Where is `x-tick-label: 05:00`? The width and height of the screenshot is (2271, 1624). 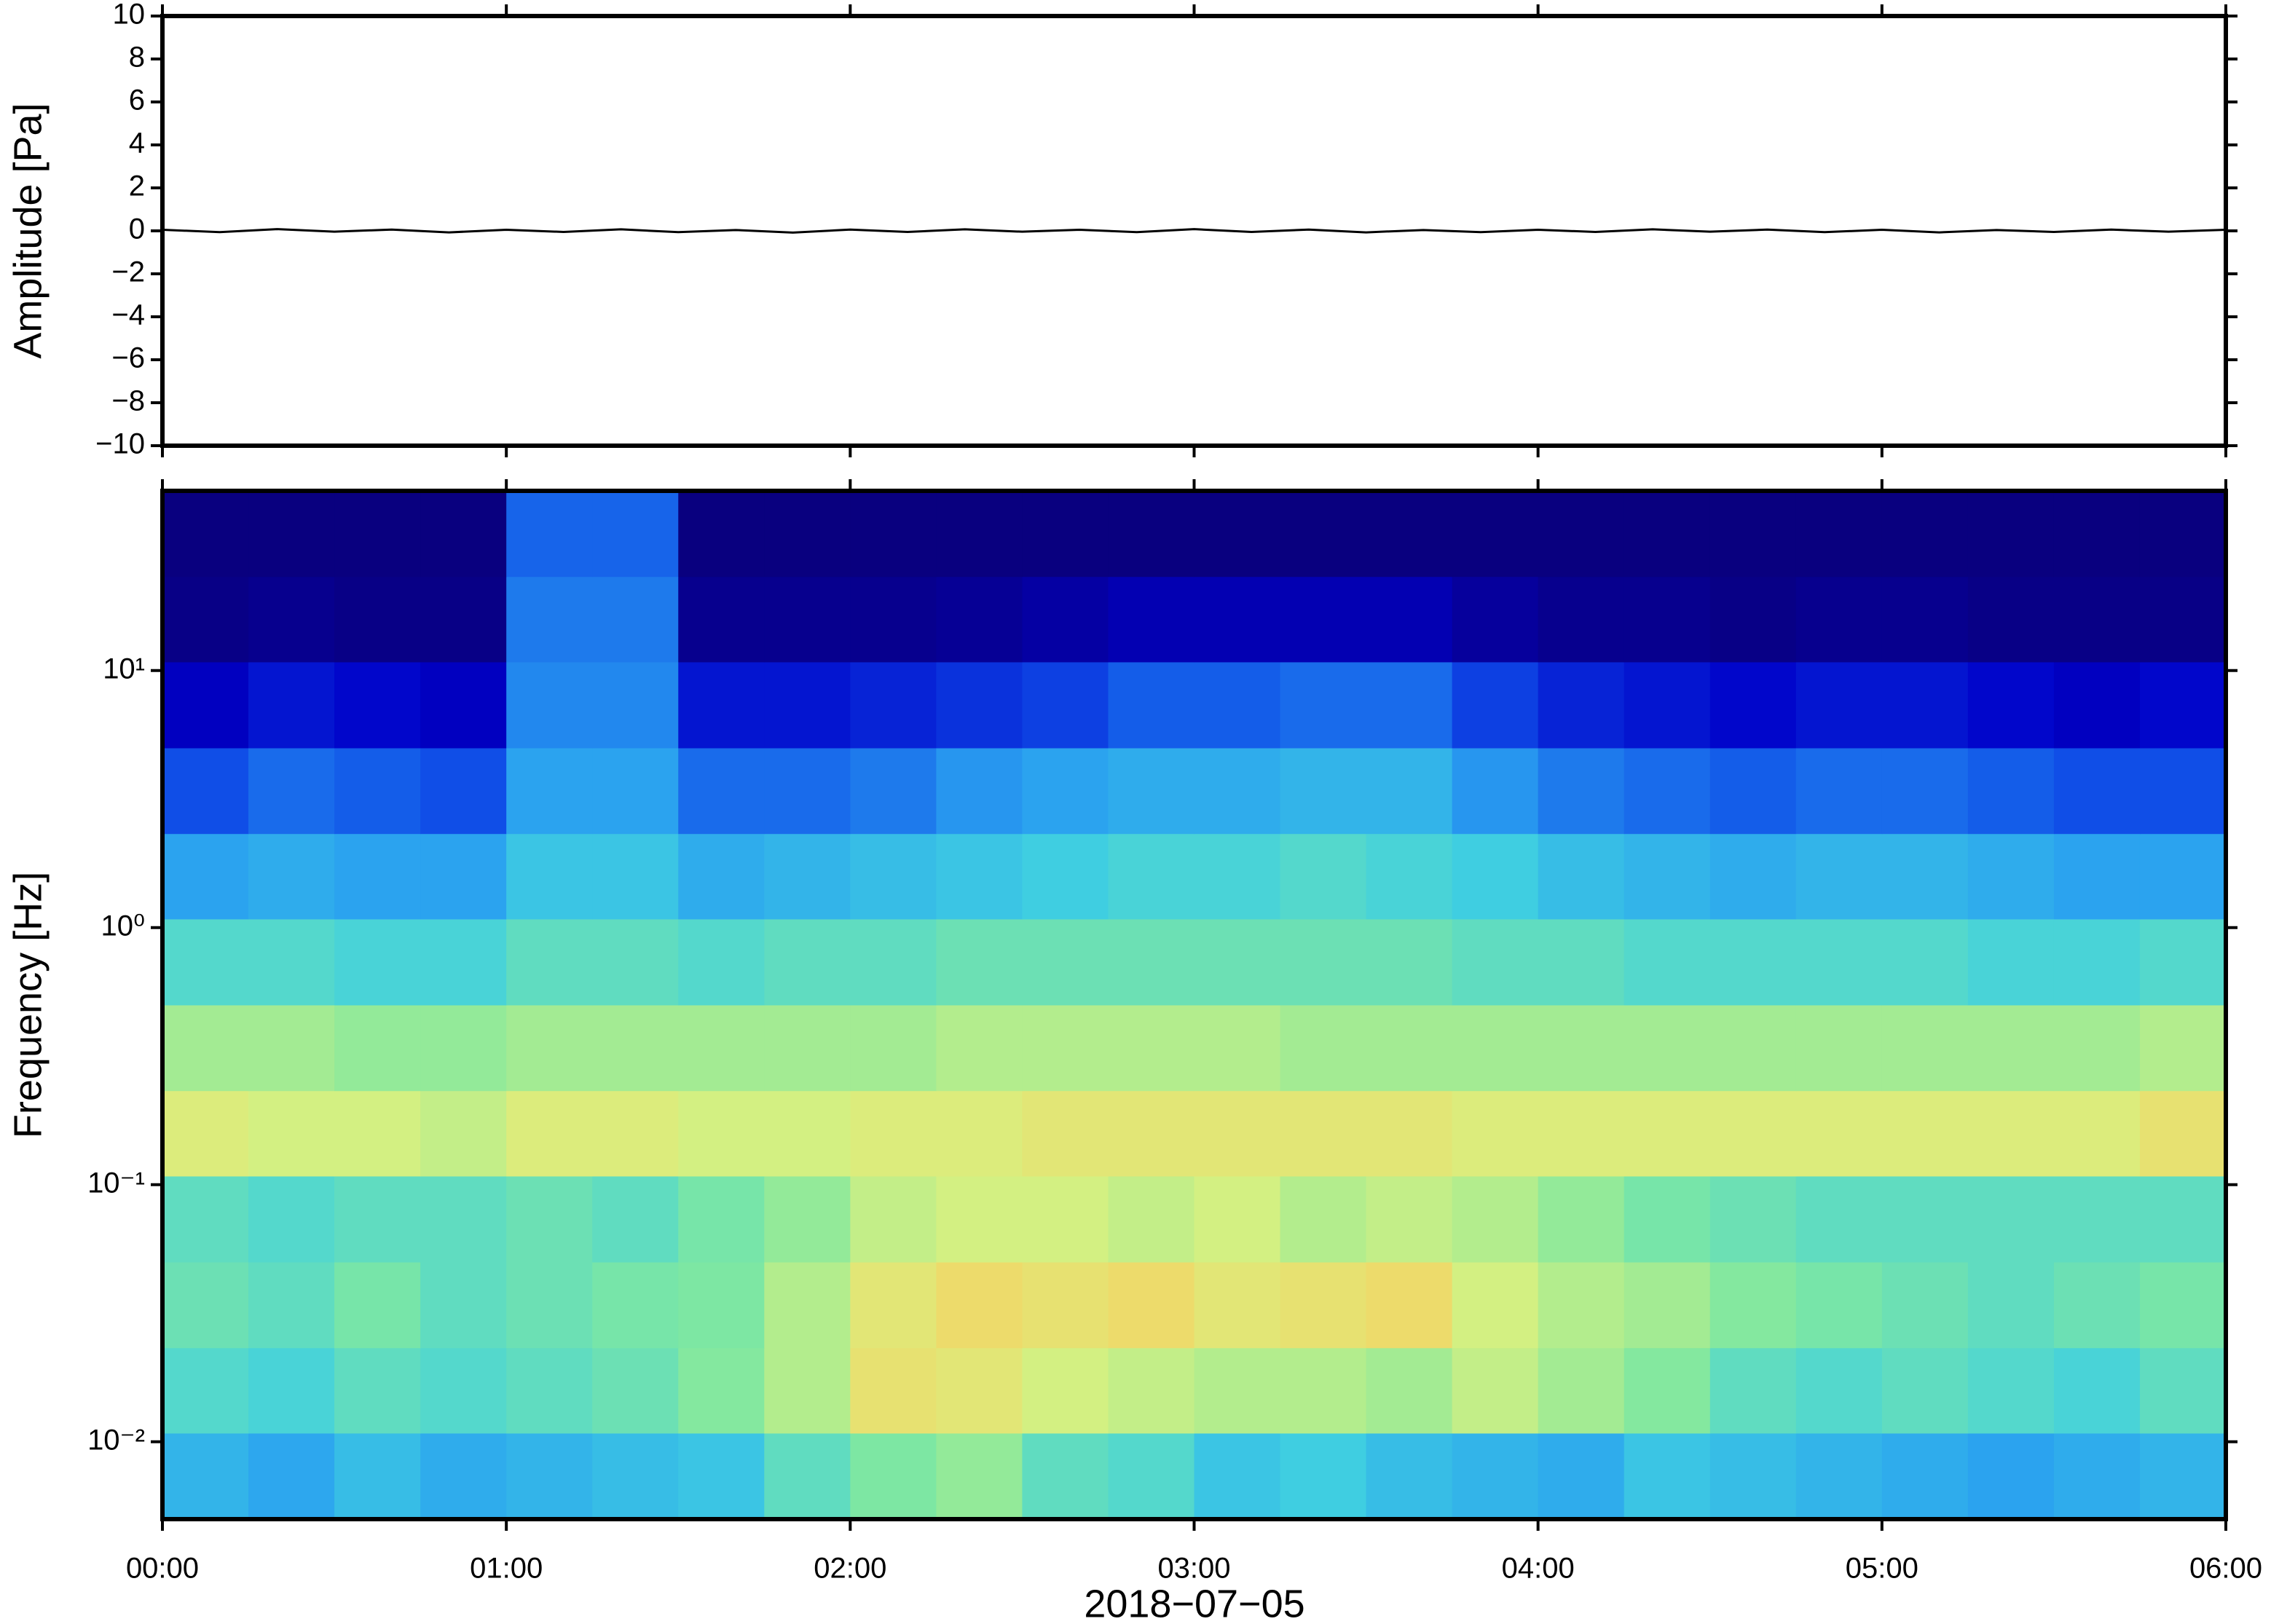 x-tick-label: 05:00 is located at coordinates (1882, 1569).